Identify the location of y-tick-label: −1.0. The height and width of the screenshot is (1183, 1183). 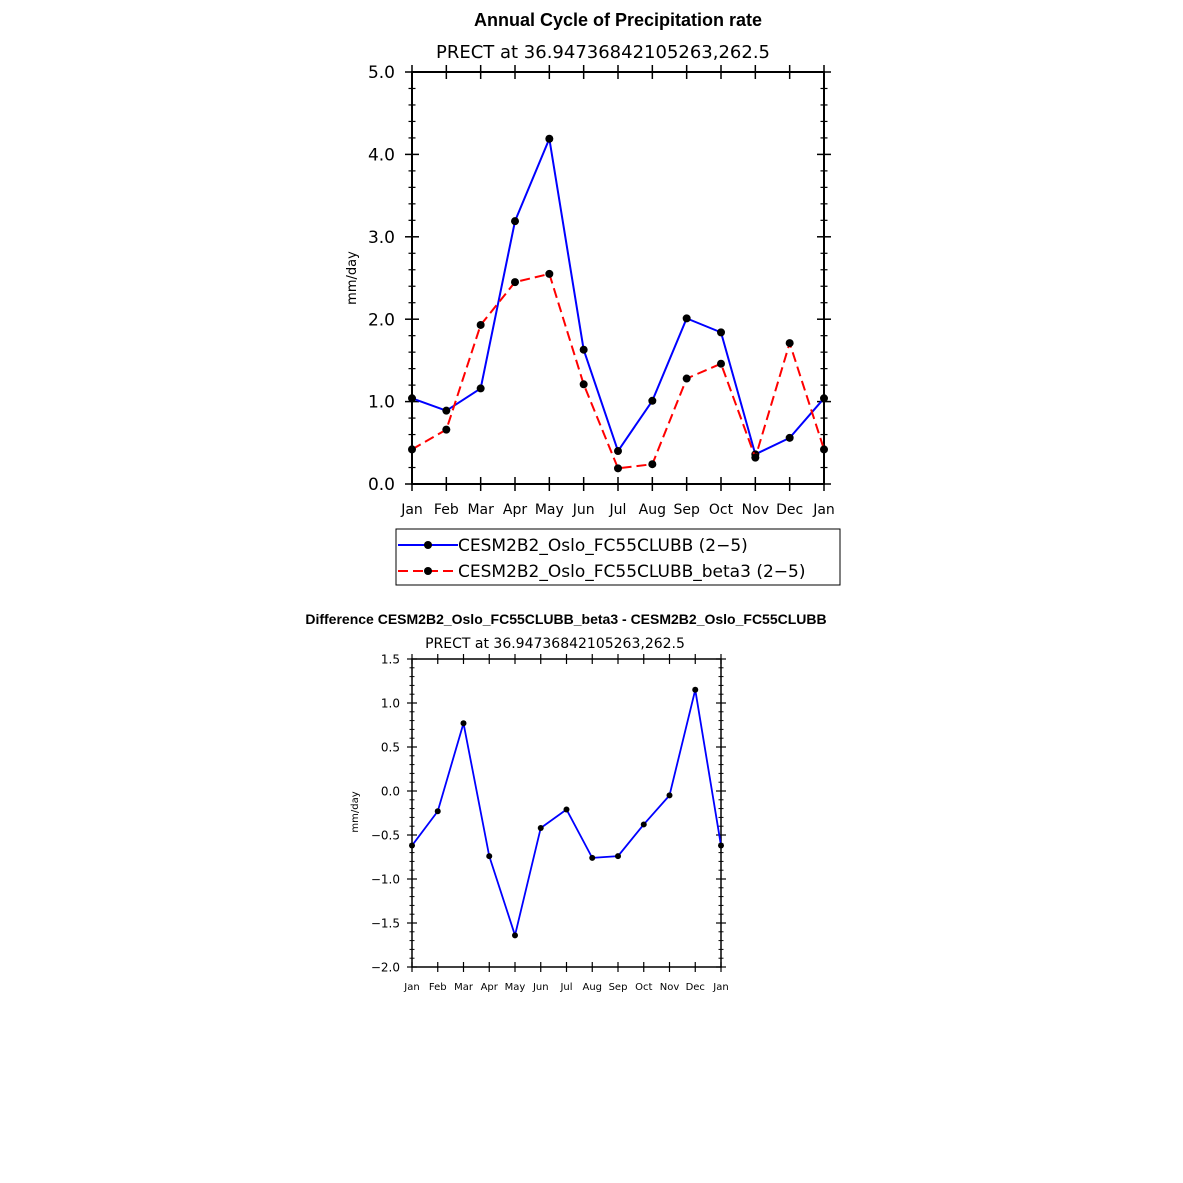
(385, 879).